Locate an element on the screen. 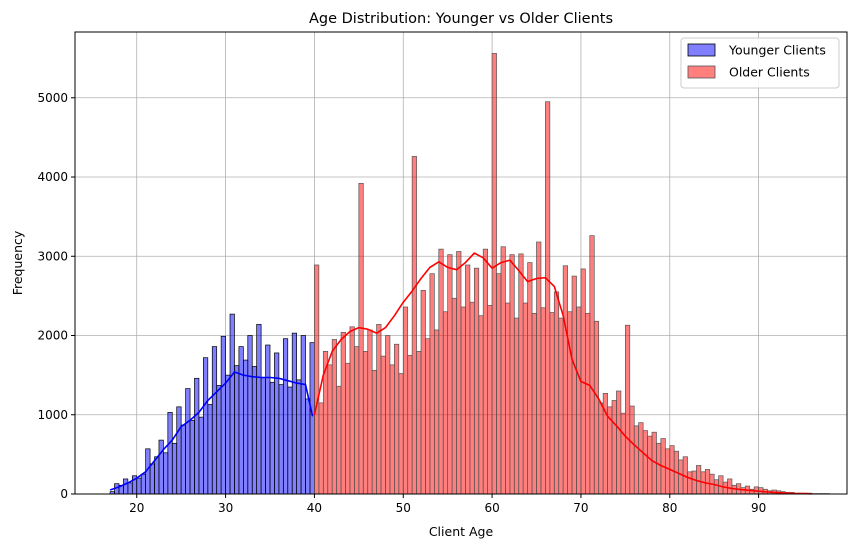 The width and height of the screenshot is (859, 547). legend-label-older: Older Clients is located at coordinates (769, 72).